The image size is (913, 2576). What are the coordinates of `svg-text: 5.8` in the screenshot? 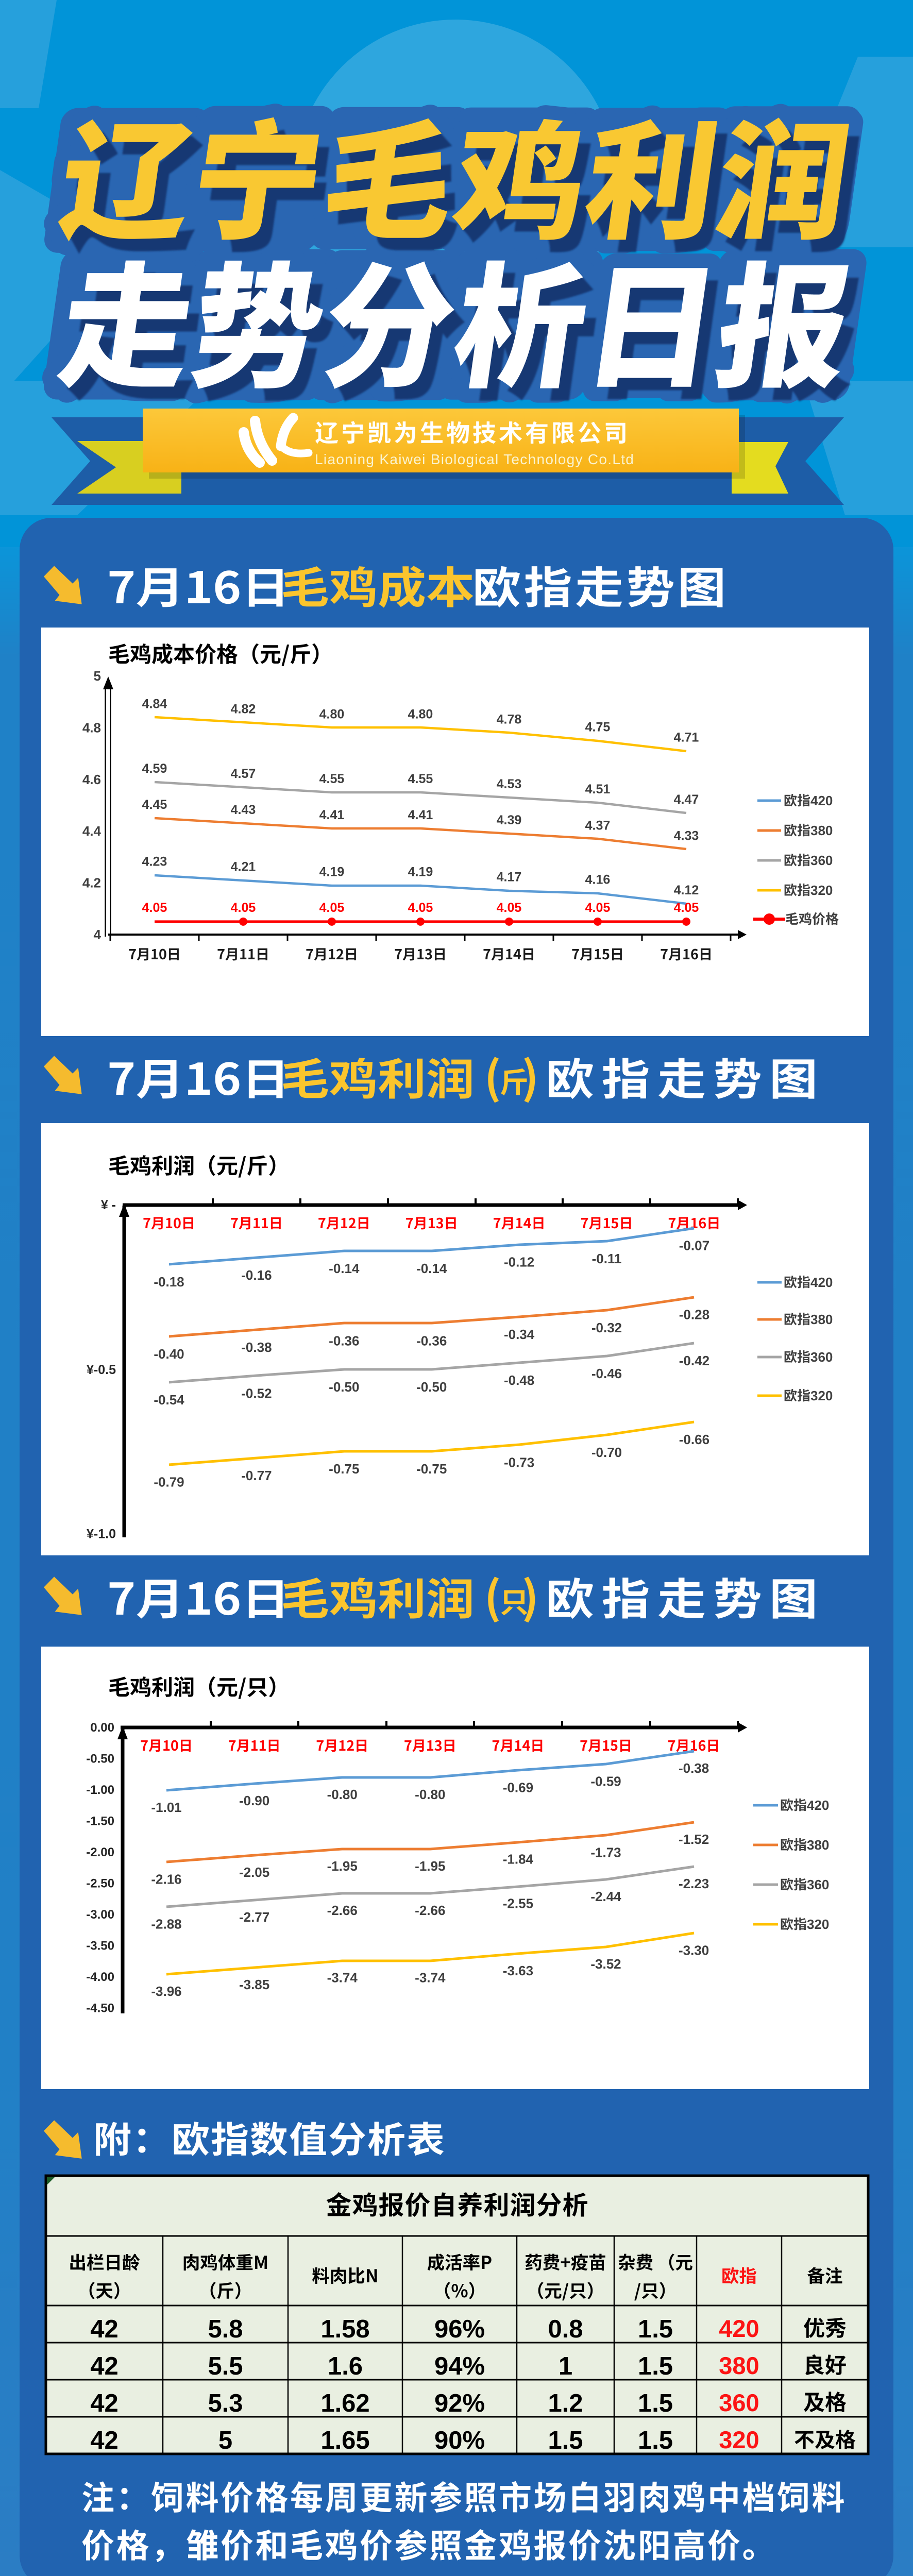 It's located at (226, 2329).